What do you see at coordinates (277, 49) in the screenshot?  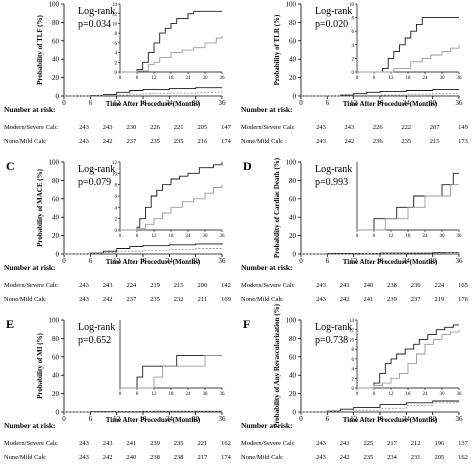 I see `y-axis-label: Probability of TLR (%)` at bounding box center [277, 49].